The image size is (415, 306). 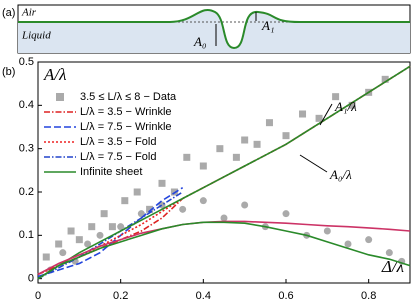 I want to click on legend-label: L/λ = 3.5 − Wrinkle, so click(x=126, y=112).